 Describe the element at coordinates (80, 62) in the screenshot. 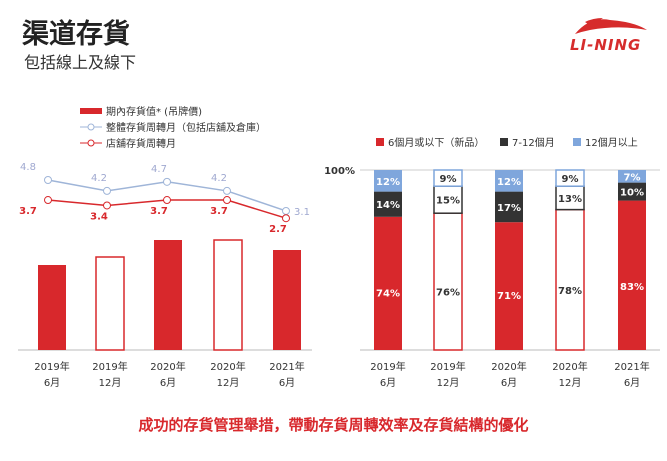

I see `page-subtitle: 包括線上及線下` at that location.